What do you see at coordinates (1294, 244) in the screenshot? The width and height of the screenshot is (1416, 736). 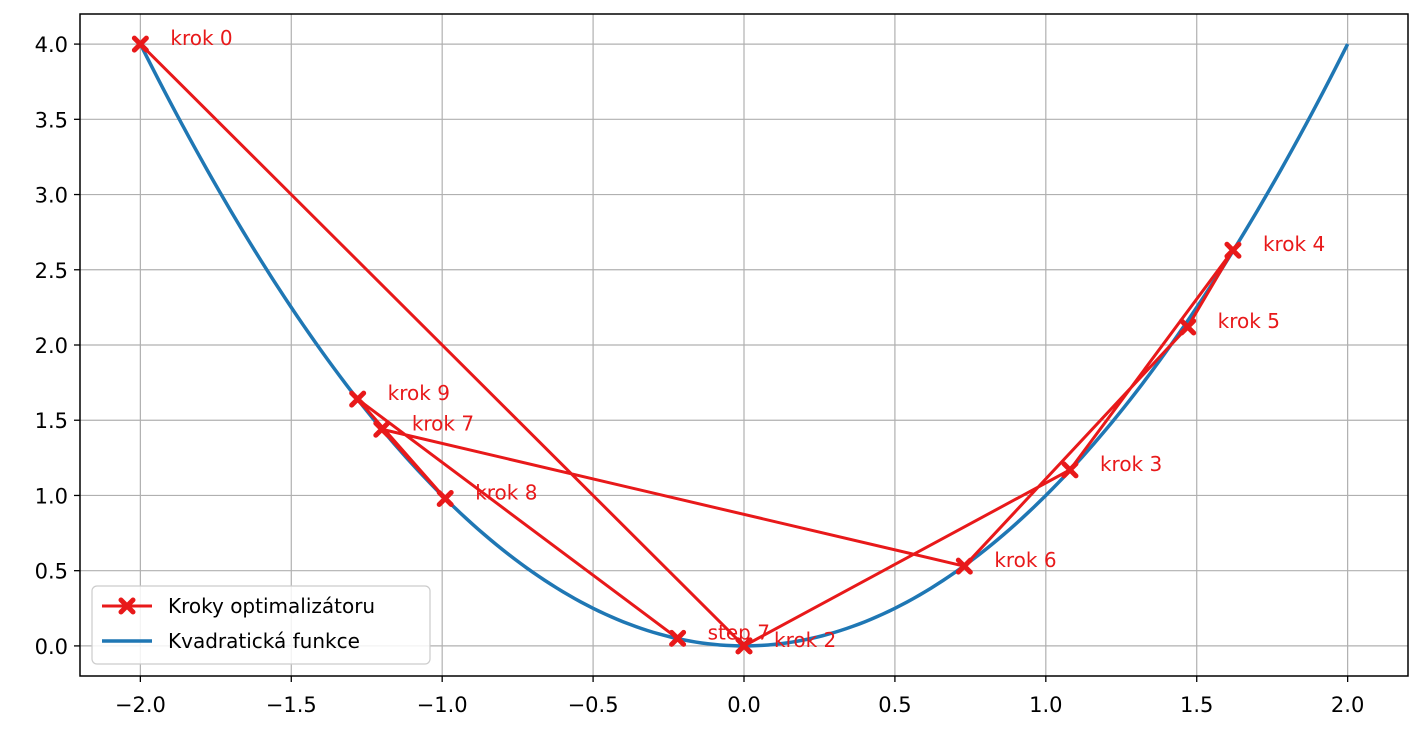 I see `step-point-label: krok 4` at bounding box center [1294, 244].